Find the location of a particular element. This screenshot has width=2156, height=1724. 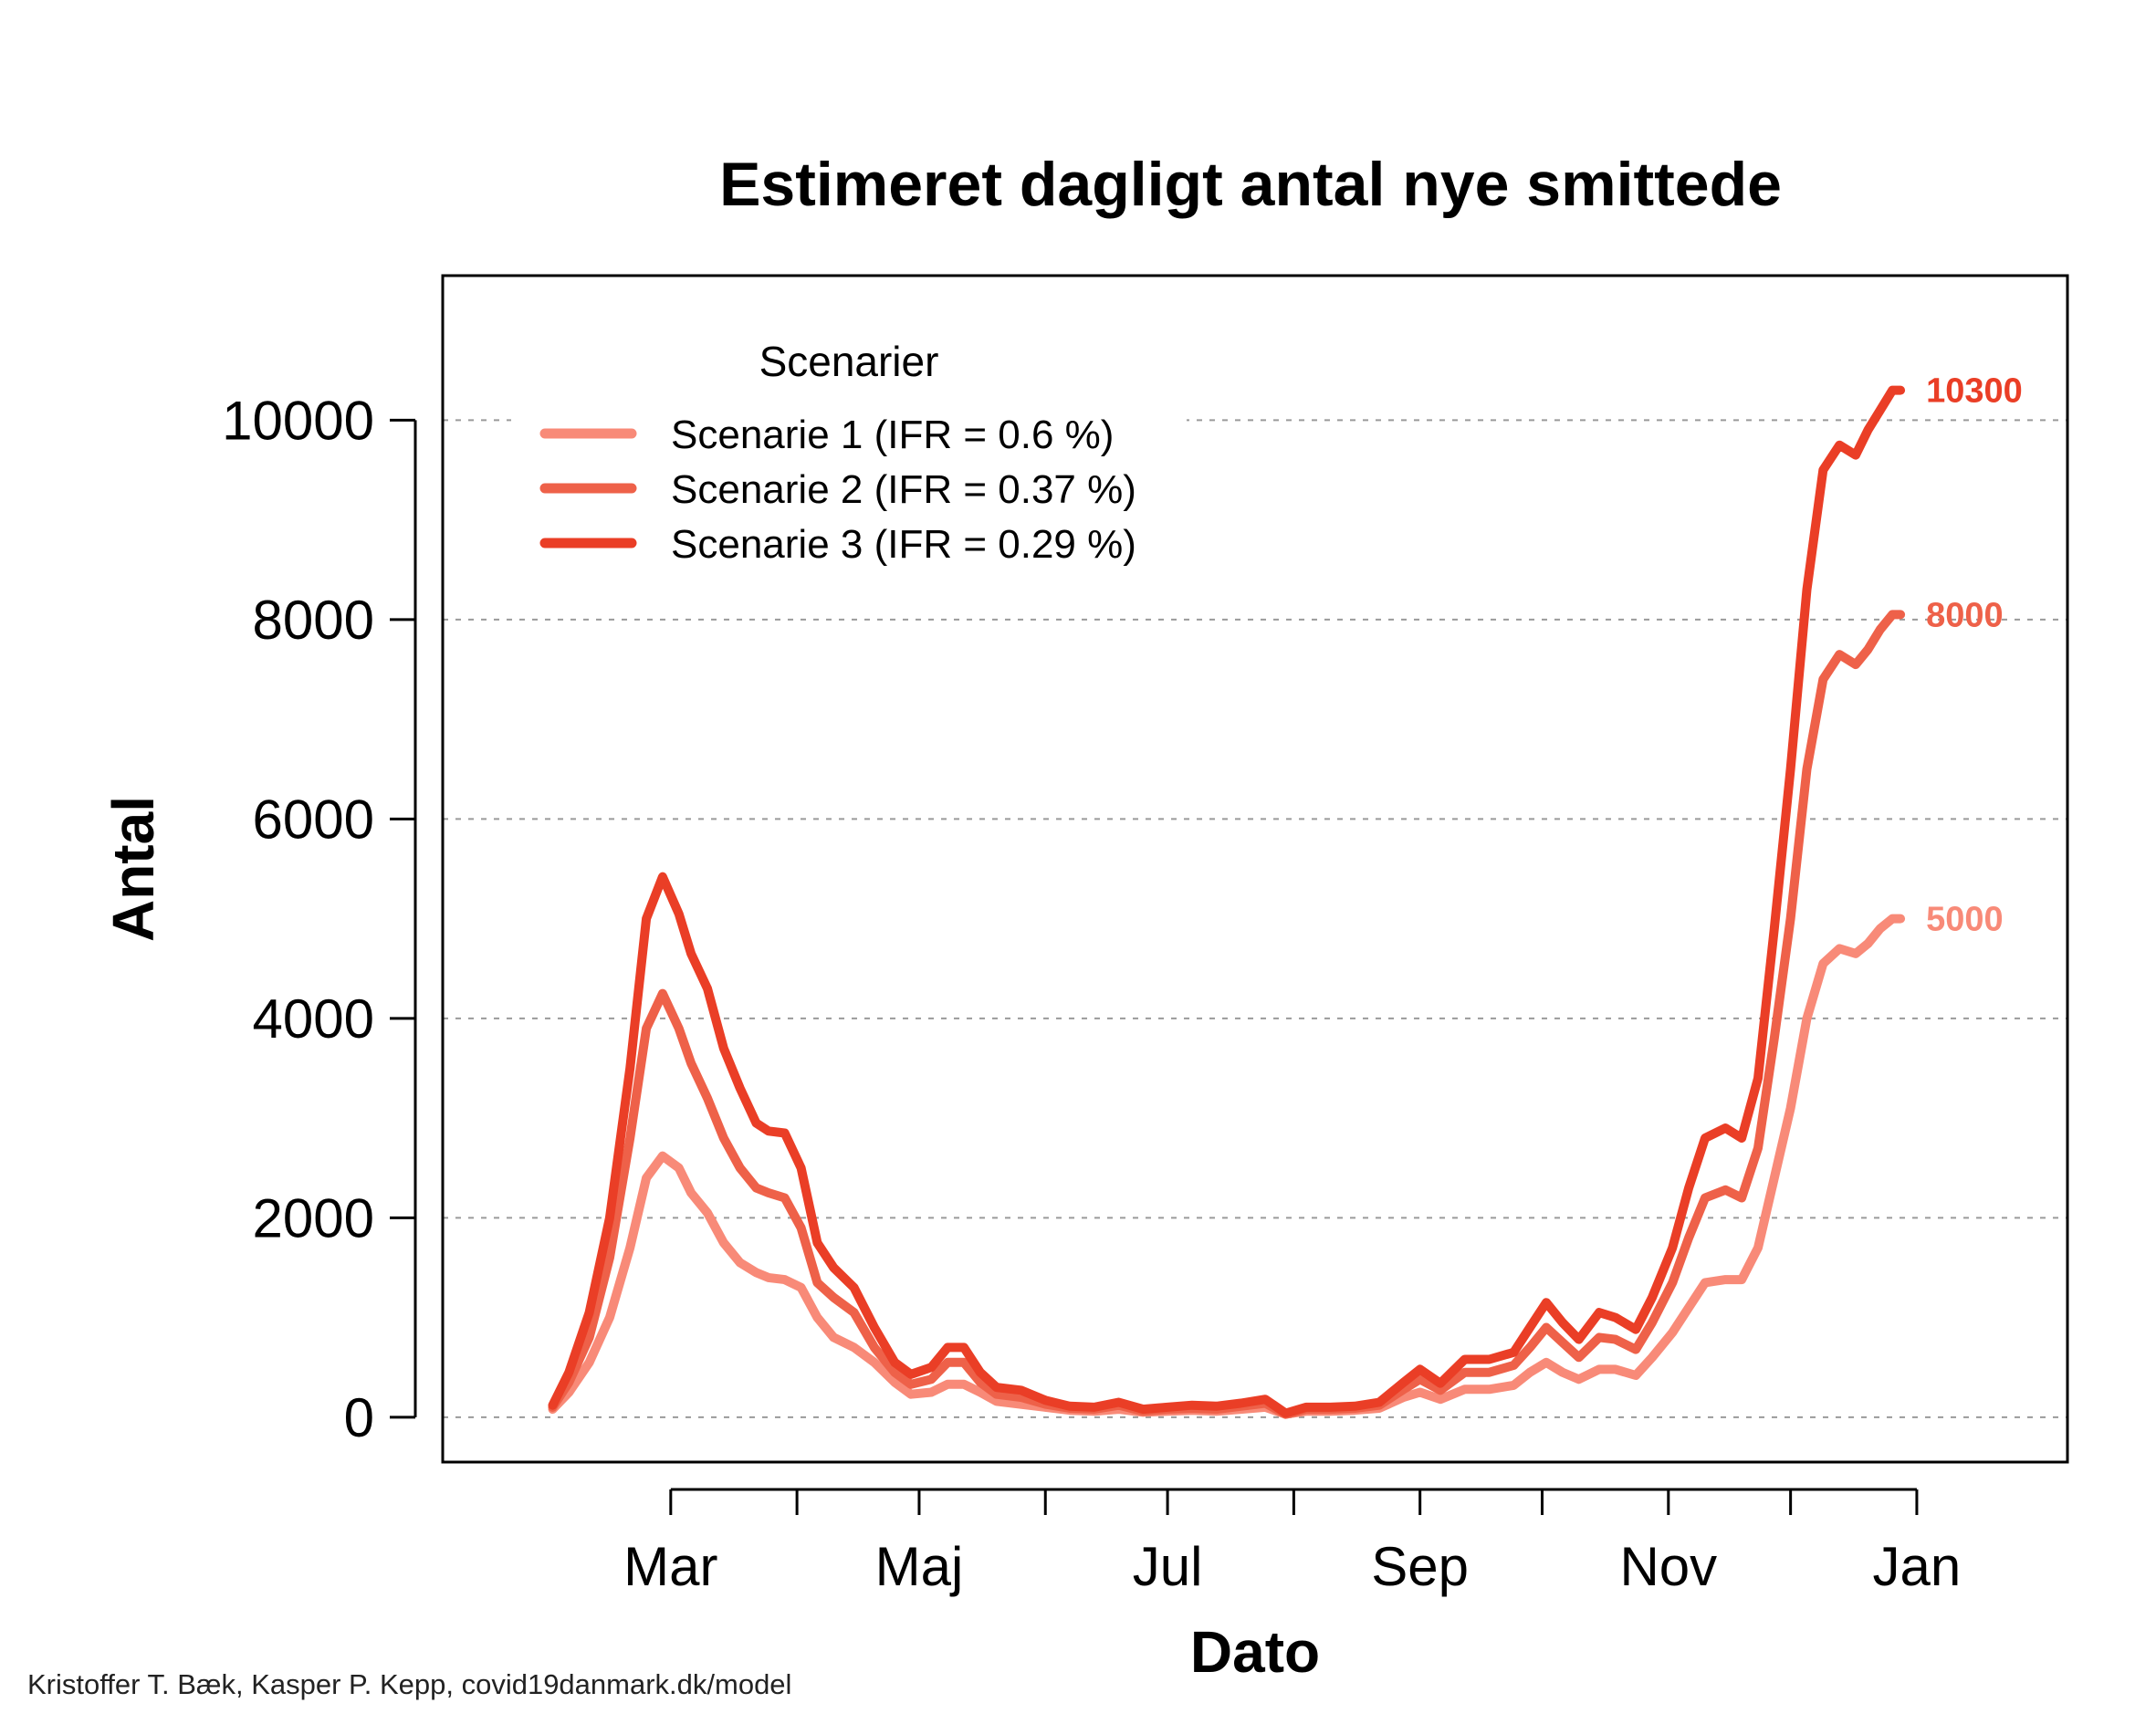

x-tick-label: Mar is located at coordinates (670, 1566).